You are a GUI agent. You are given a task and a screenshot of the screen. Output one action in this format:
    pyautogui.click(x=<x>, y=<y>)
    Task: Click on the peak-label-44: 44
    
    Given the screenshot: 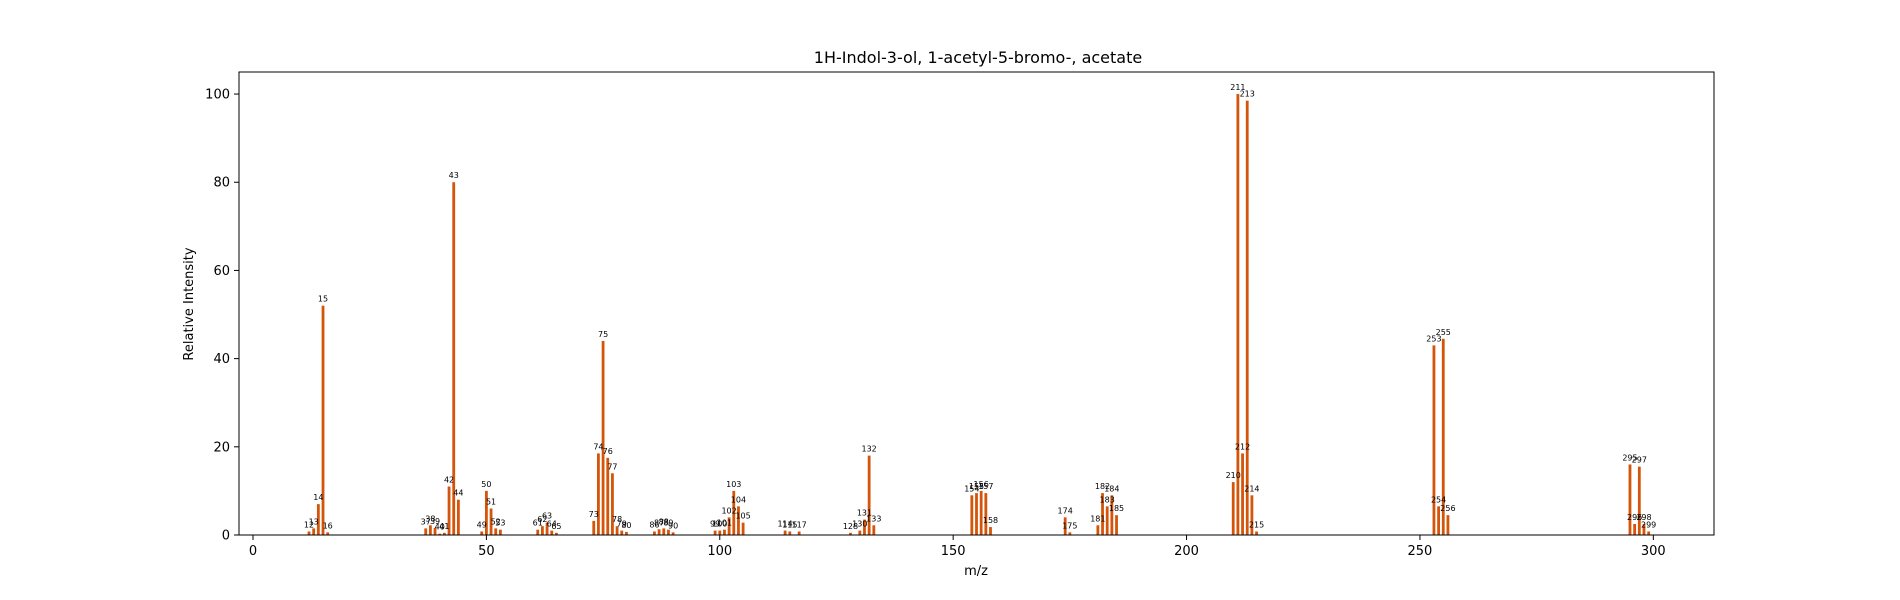 What is the action you would take?
    pyautogui.click(x=458, y=493)
    